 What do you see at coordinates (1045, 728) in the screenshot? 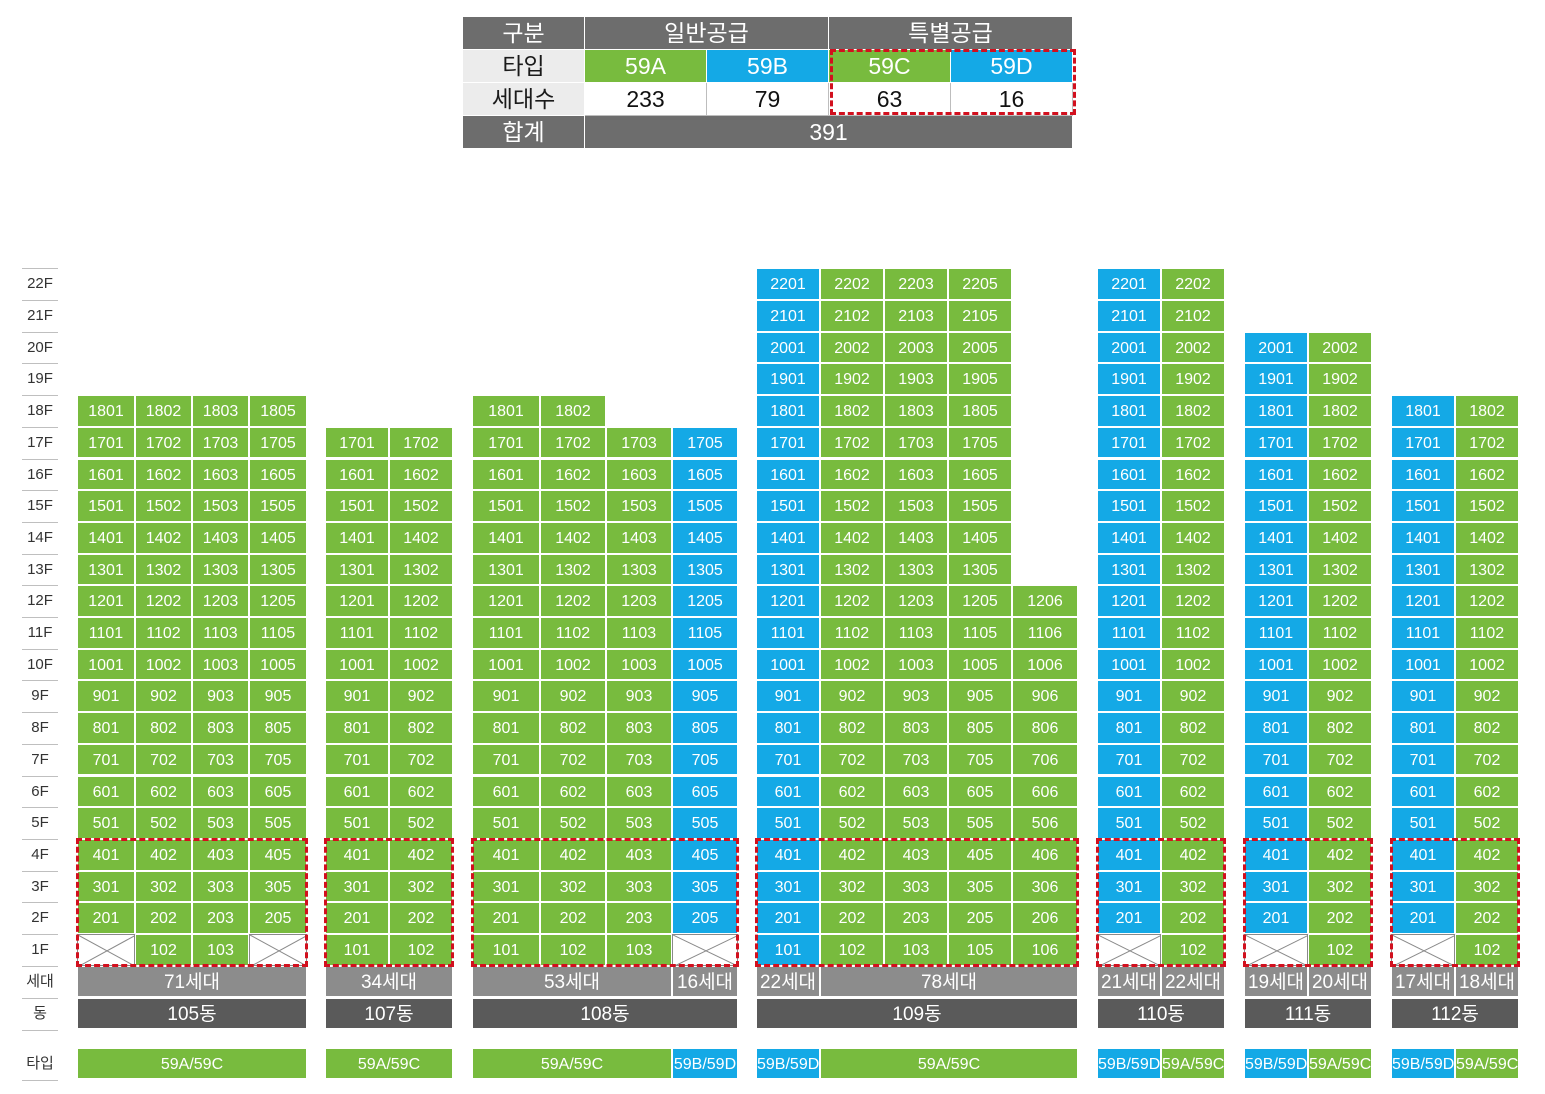
I see `unit-cell: 806` at bounding box center [1045, 728].